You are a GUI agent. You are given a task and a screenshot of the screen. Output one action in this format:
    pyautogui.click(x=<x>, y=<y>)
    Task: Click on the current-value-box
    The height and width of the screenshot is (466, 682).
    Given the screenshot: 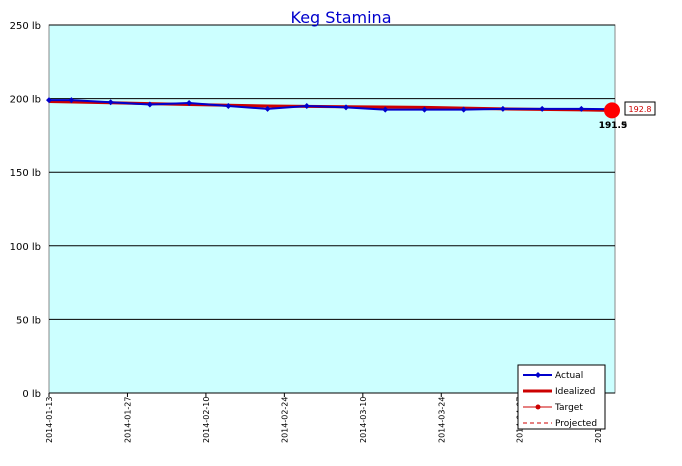 What is the action you would take?
    pyautogui.click(x=640, y=108)
    